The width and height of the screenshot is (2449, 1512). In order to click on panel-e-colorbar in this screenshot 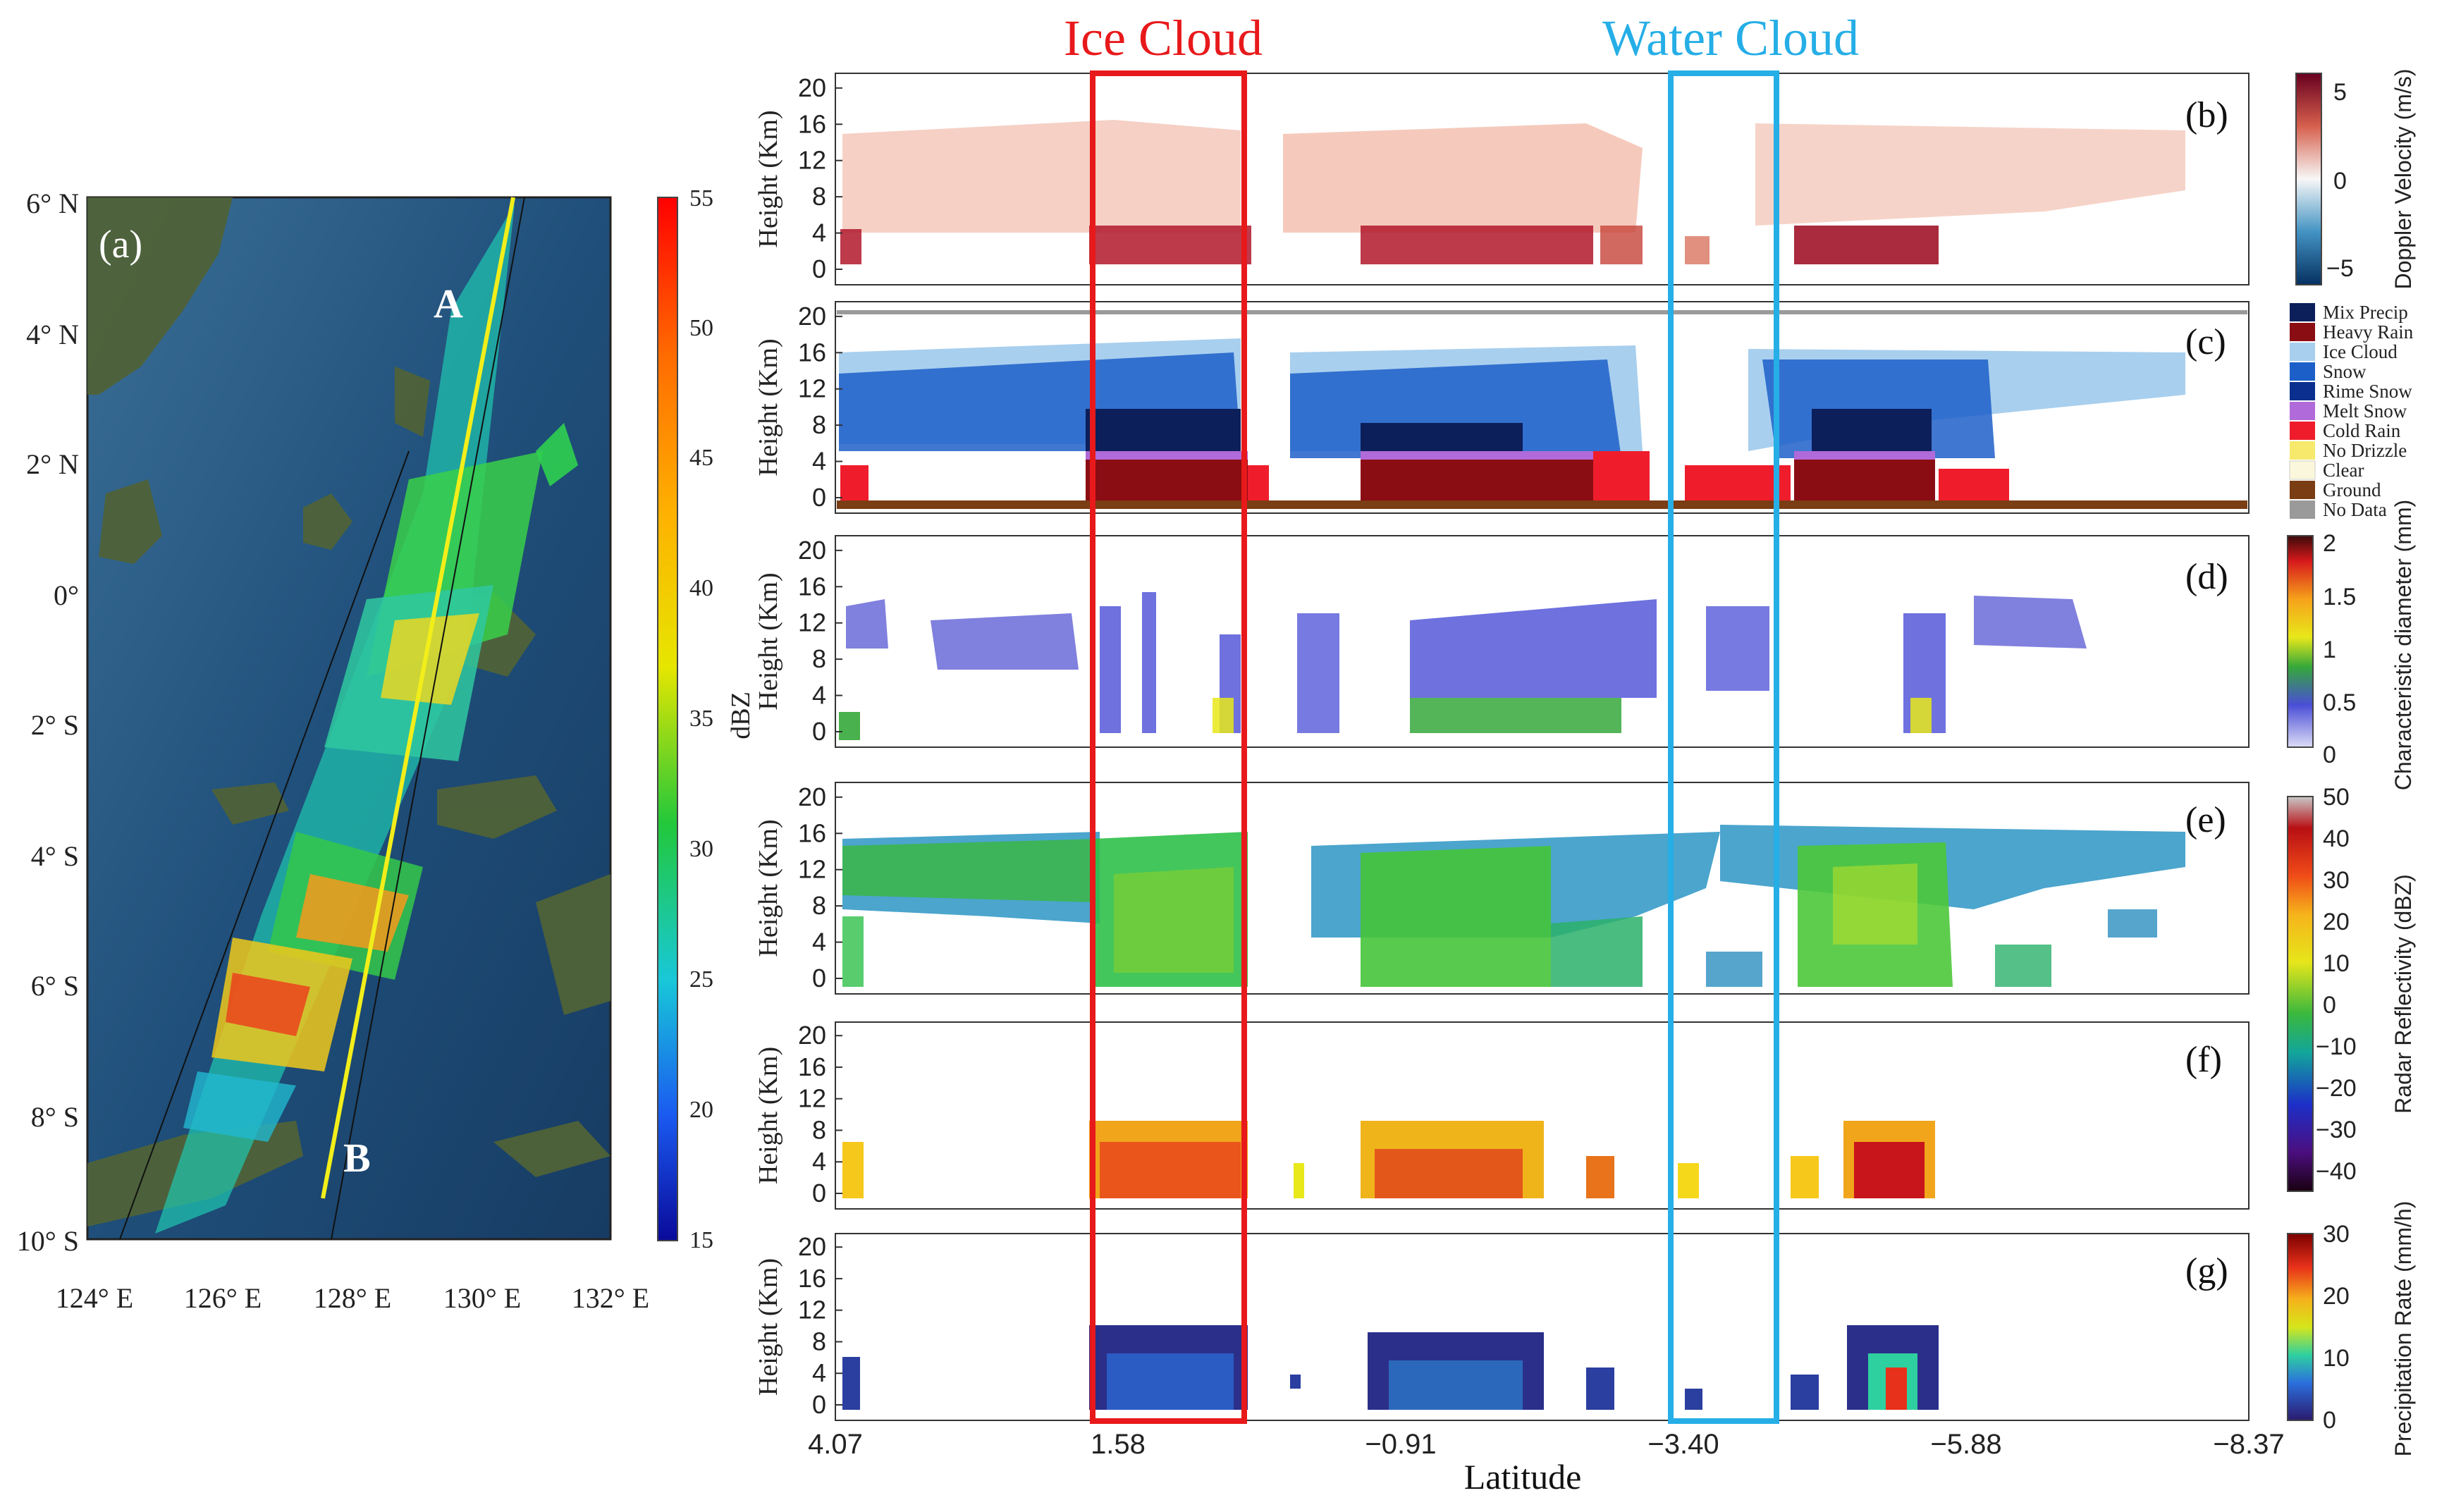, I will do `click(2300, 994)`.